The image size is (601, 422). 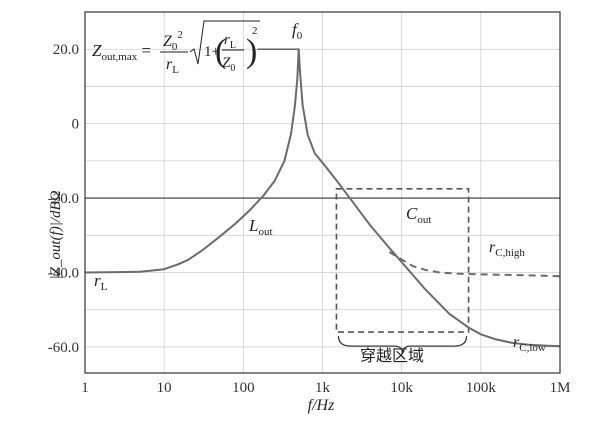 I want to click on f0-label: f0, so click(x=297, y=31).